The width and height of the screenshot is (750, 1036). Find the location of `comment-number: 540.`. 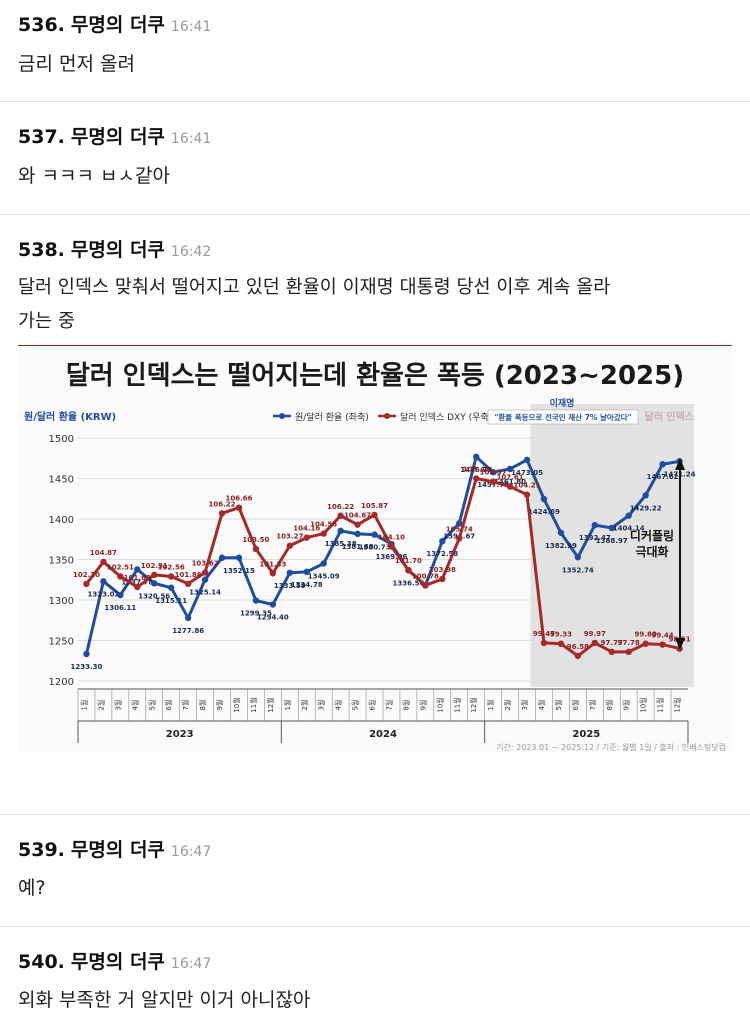

comment-number: 540. is located at coordinates (41, 962).